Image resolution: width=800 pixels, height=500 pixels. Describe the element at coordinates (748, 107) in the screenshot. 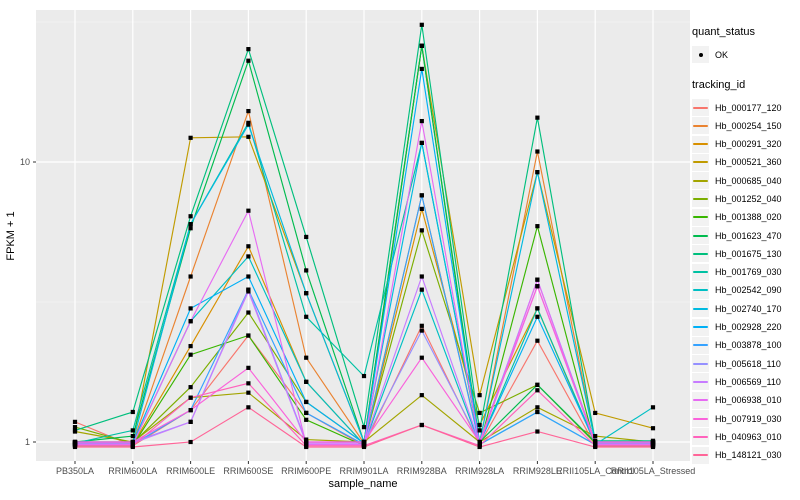

I see `legend-item-label: Hb_000177_120` at that location.